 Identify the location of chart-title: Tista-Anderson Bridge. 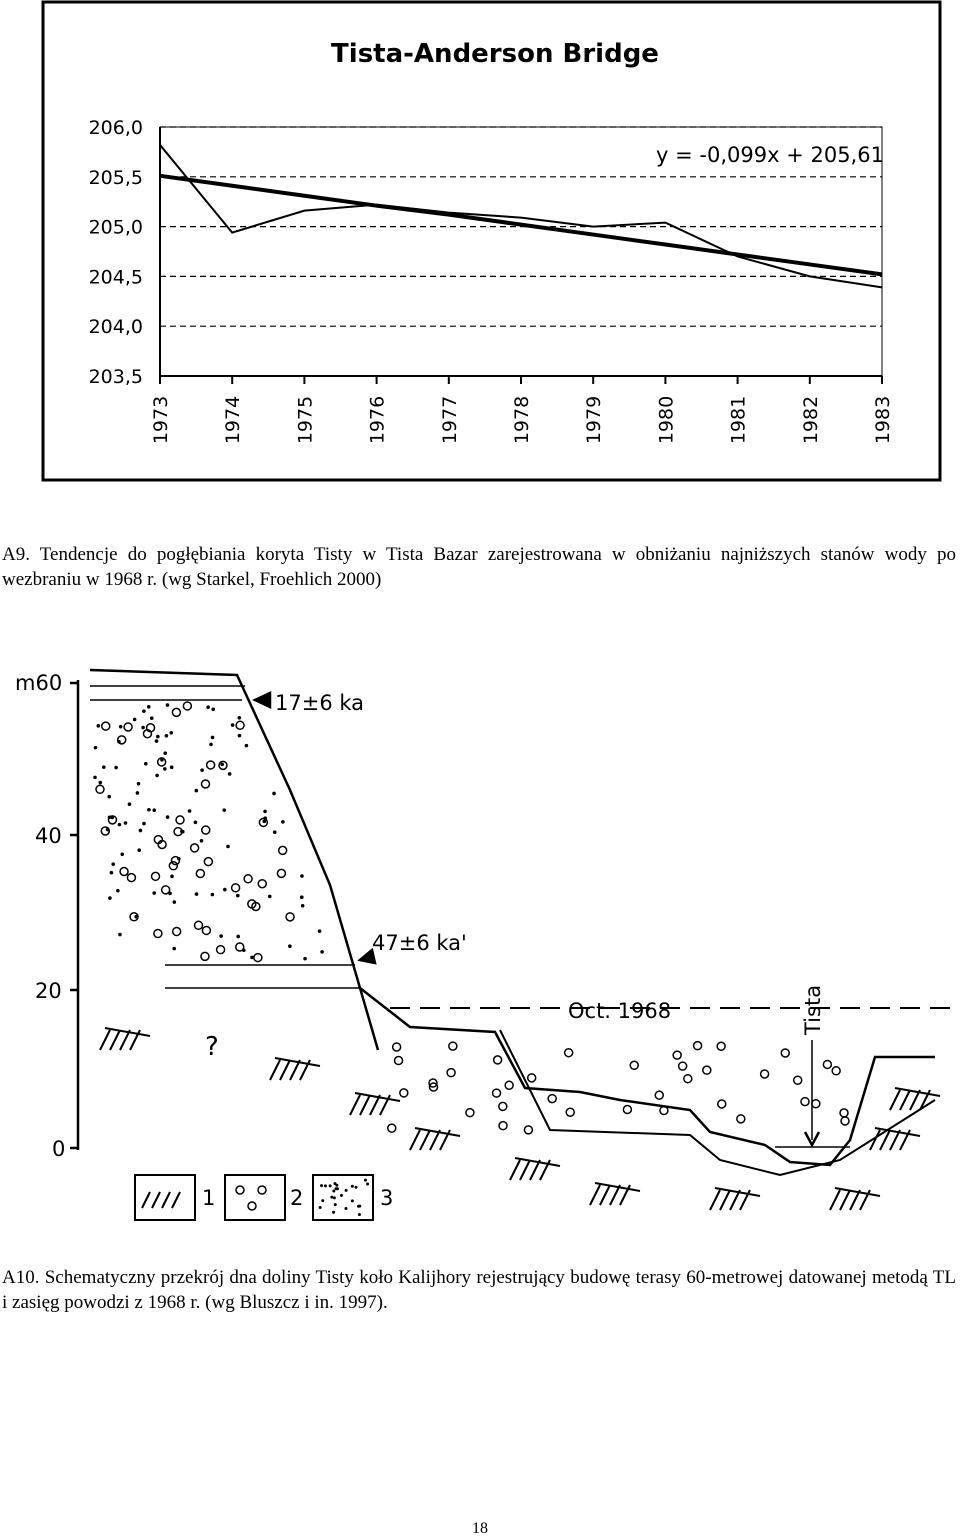
(495, 54).